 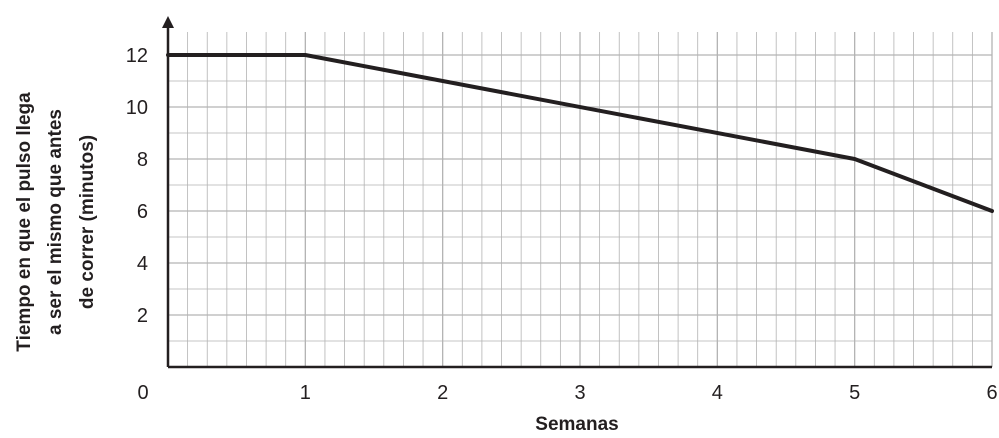 I want to click on x-tick-label: 3, so click(x=579, y=393).